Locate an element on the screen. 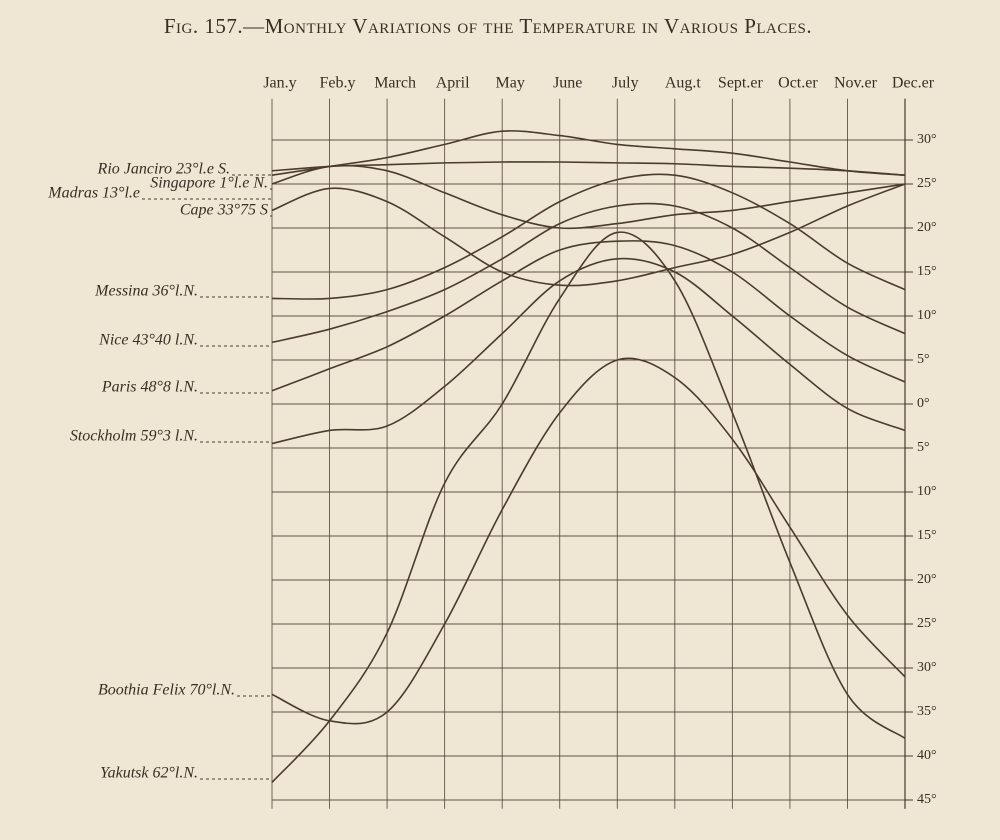 This screenshot has width=1000, height=840. x-tick-label: Feb.y is located at coordinates (338, 83).